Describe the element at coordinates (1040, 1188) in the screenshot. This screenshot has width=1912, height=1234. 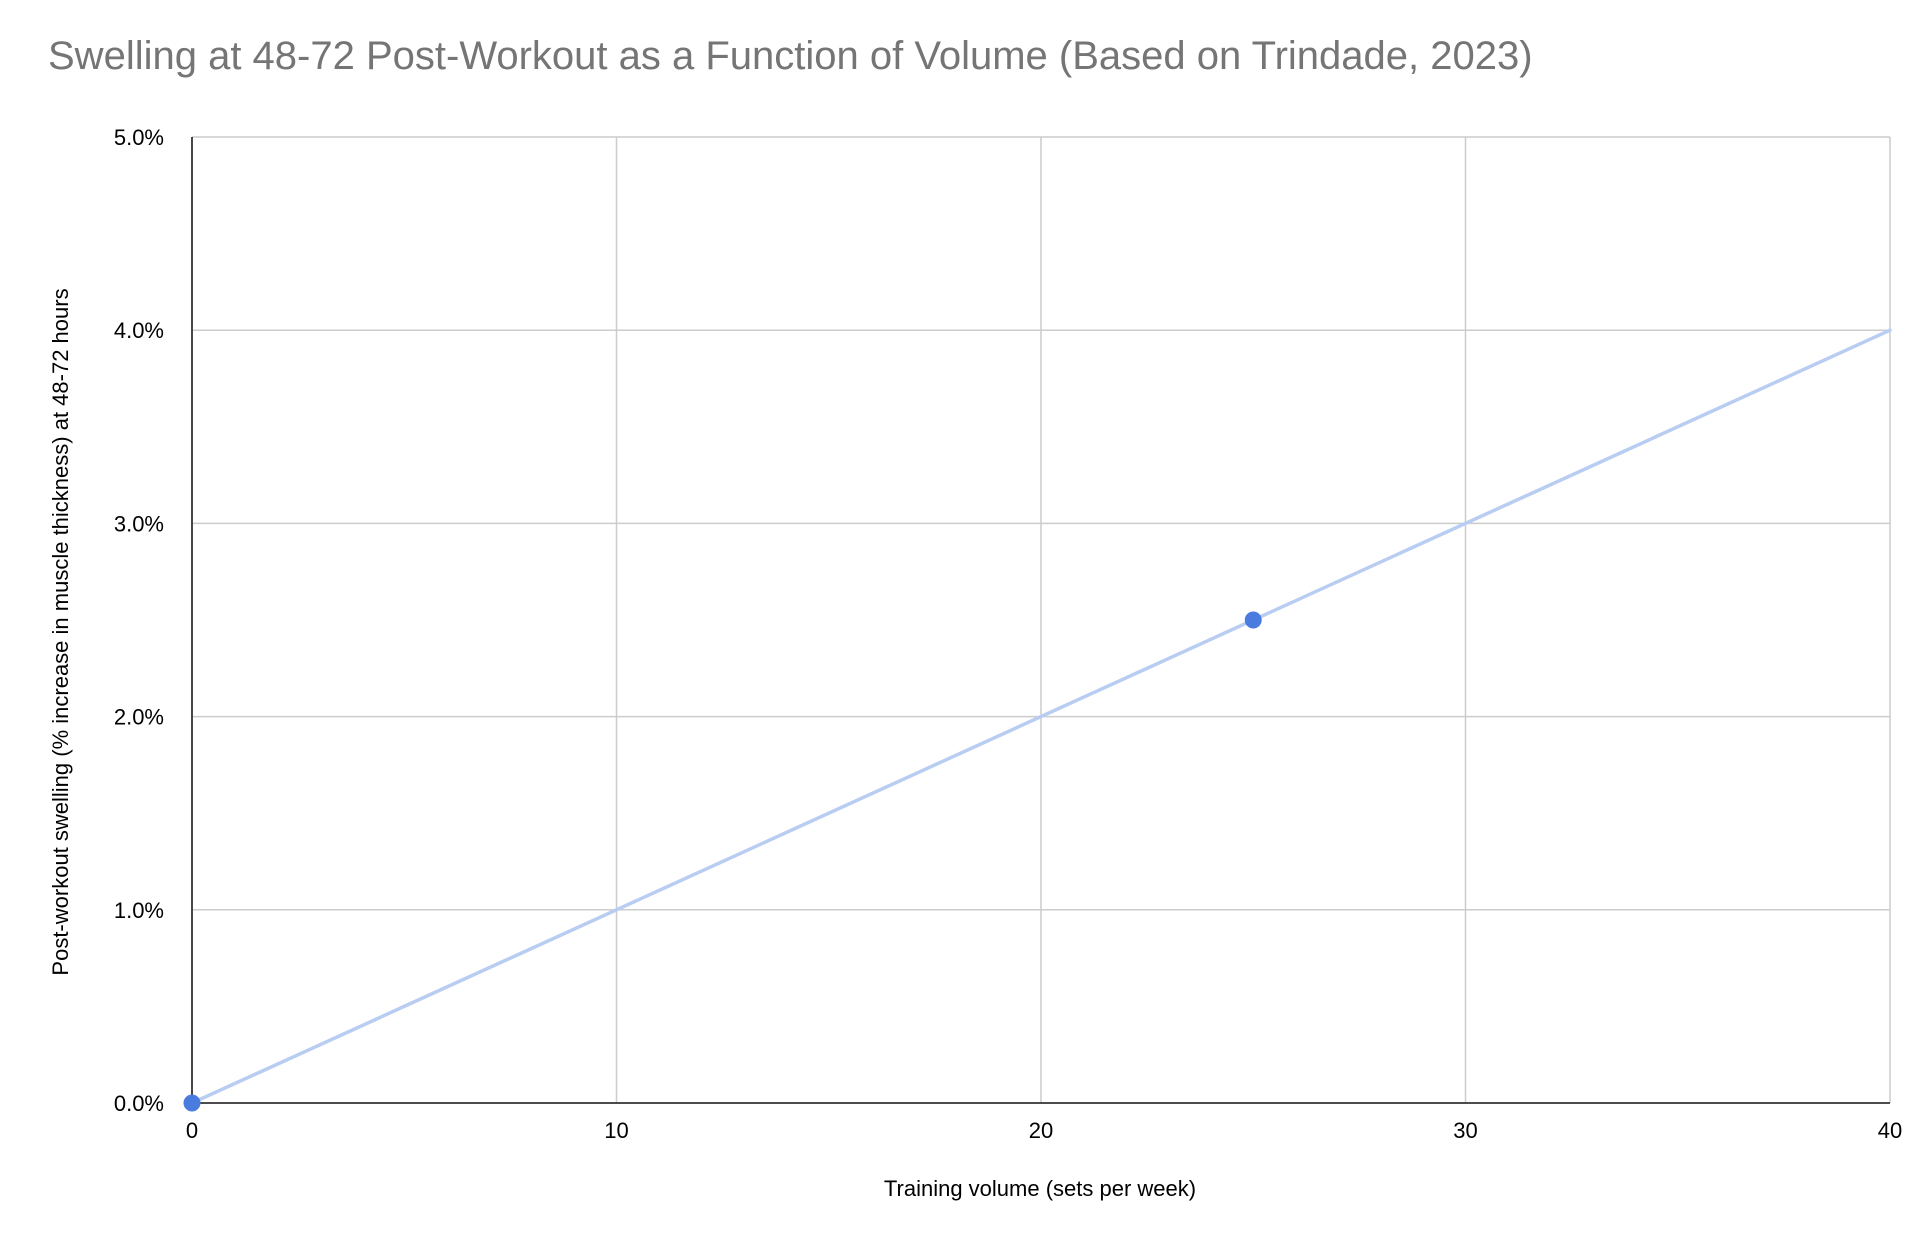
I see `x-axis-title: Training volume (sets per week)` at that location.